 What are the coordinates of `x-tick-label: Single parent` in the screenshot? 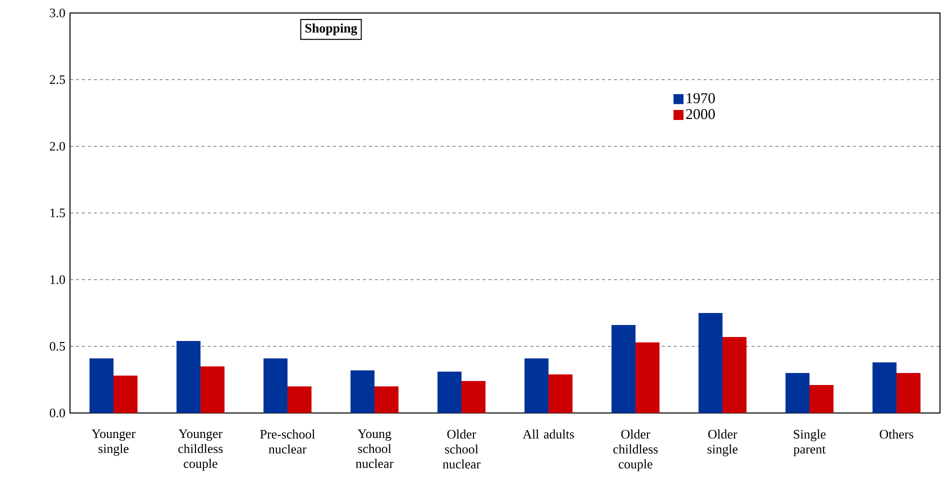 It's located at (810, 443).